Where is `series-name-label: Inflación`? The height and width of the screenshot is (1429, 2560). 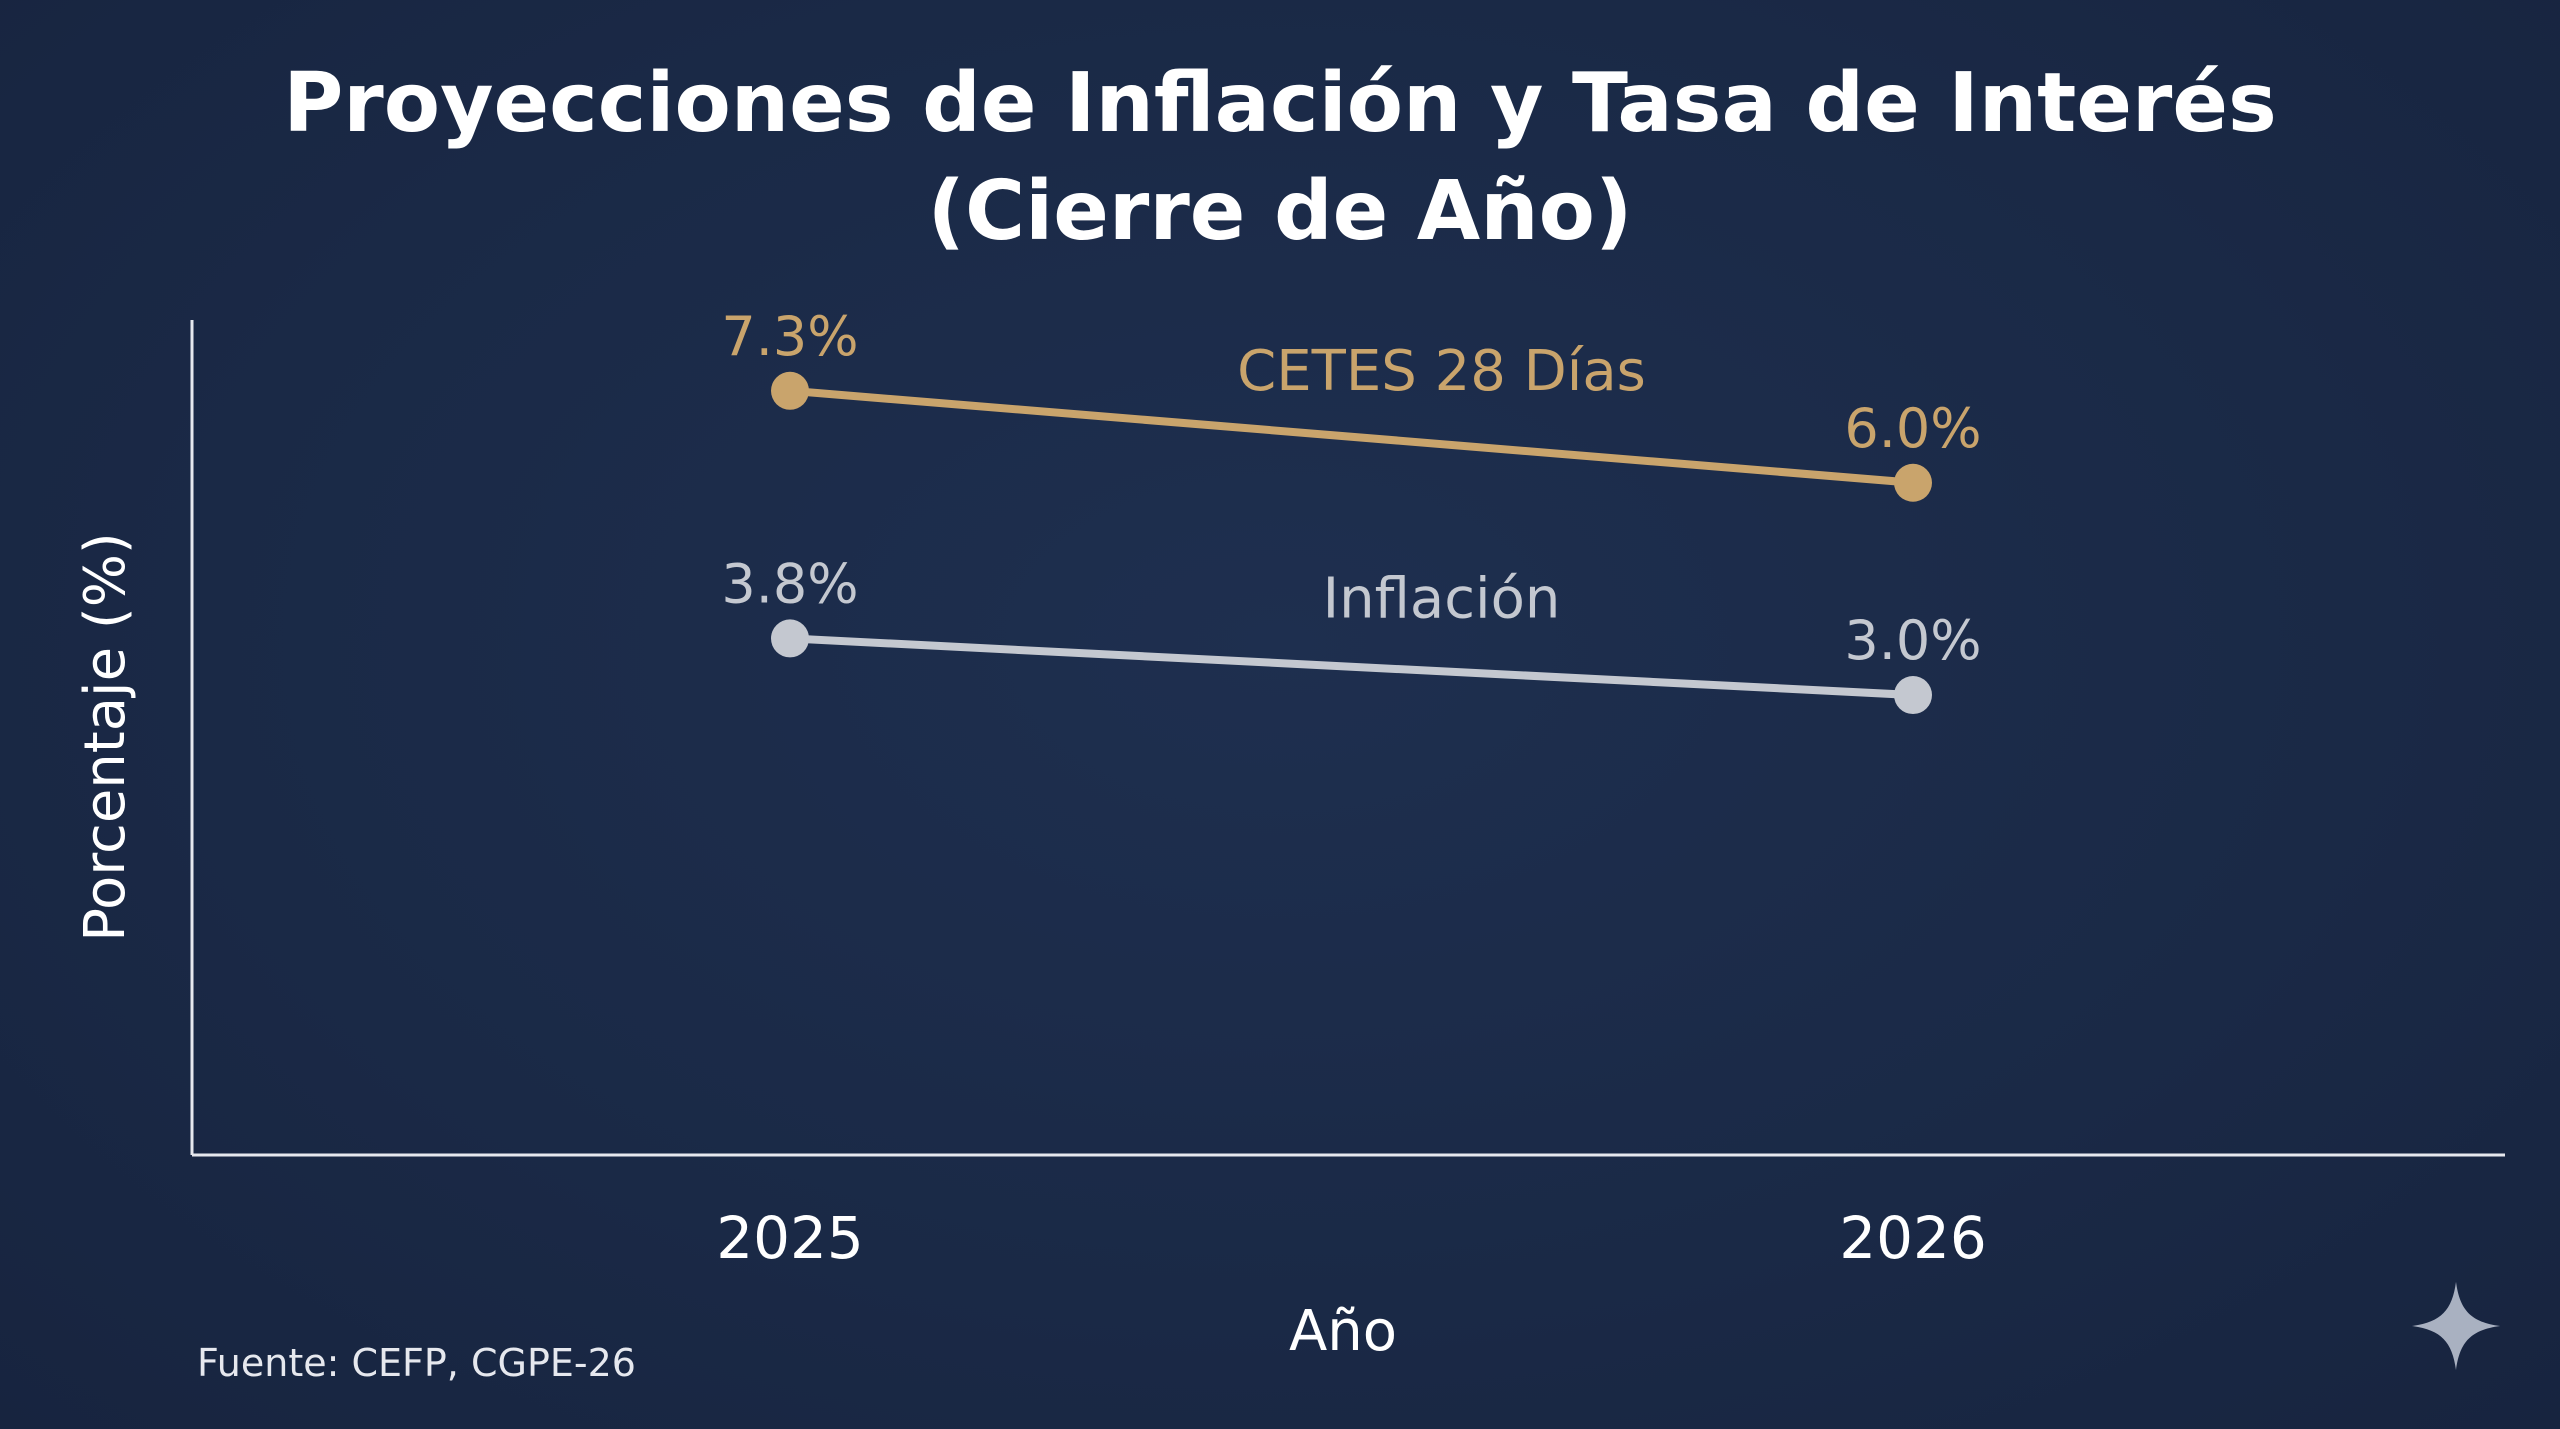
series-name-label: Inflación is located at coordinates (1442, 598).